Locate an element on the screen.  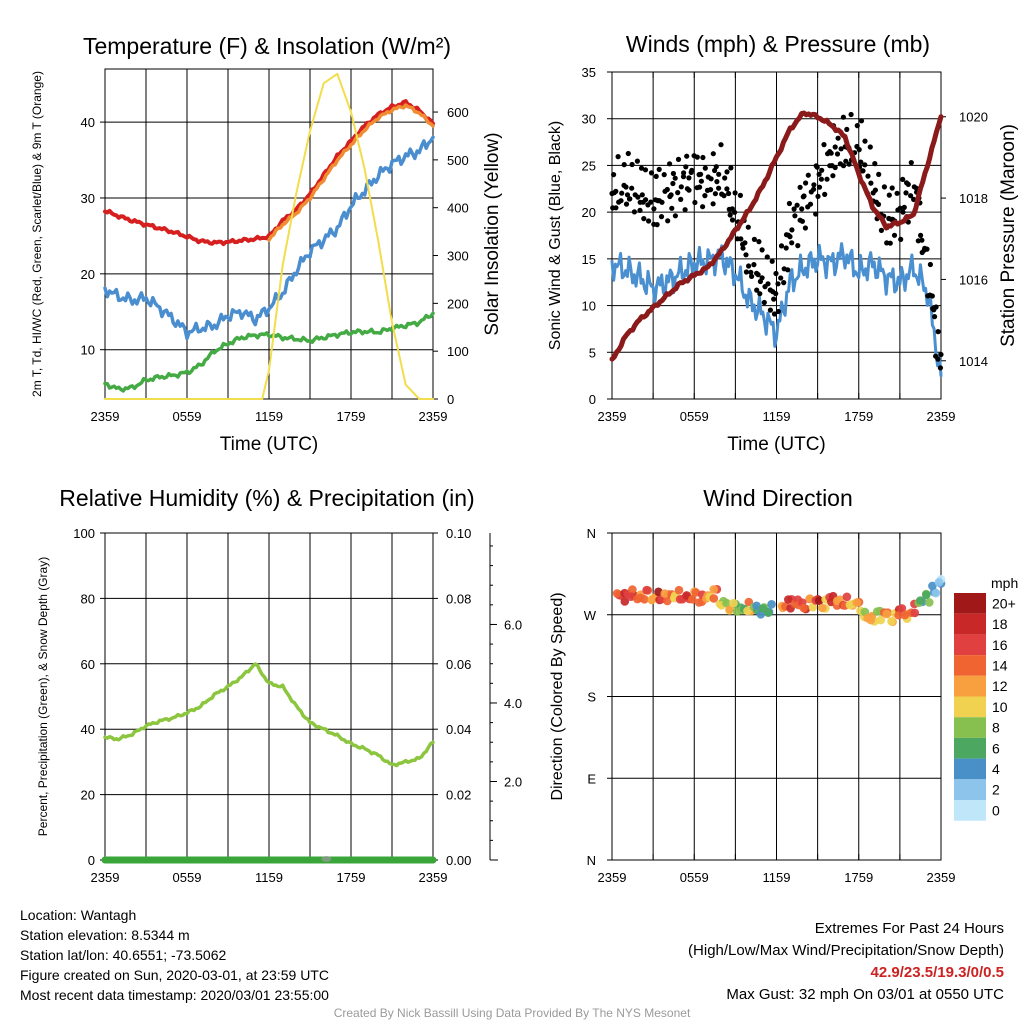
y2-tick-label: 100 is located at coordinates (458, 351).